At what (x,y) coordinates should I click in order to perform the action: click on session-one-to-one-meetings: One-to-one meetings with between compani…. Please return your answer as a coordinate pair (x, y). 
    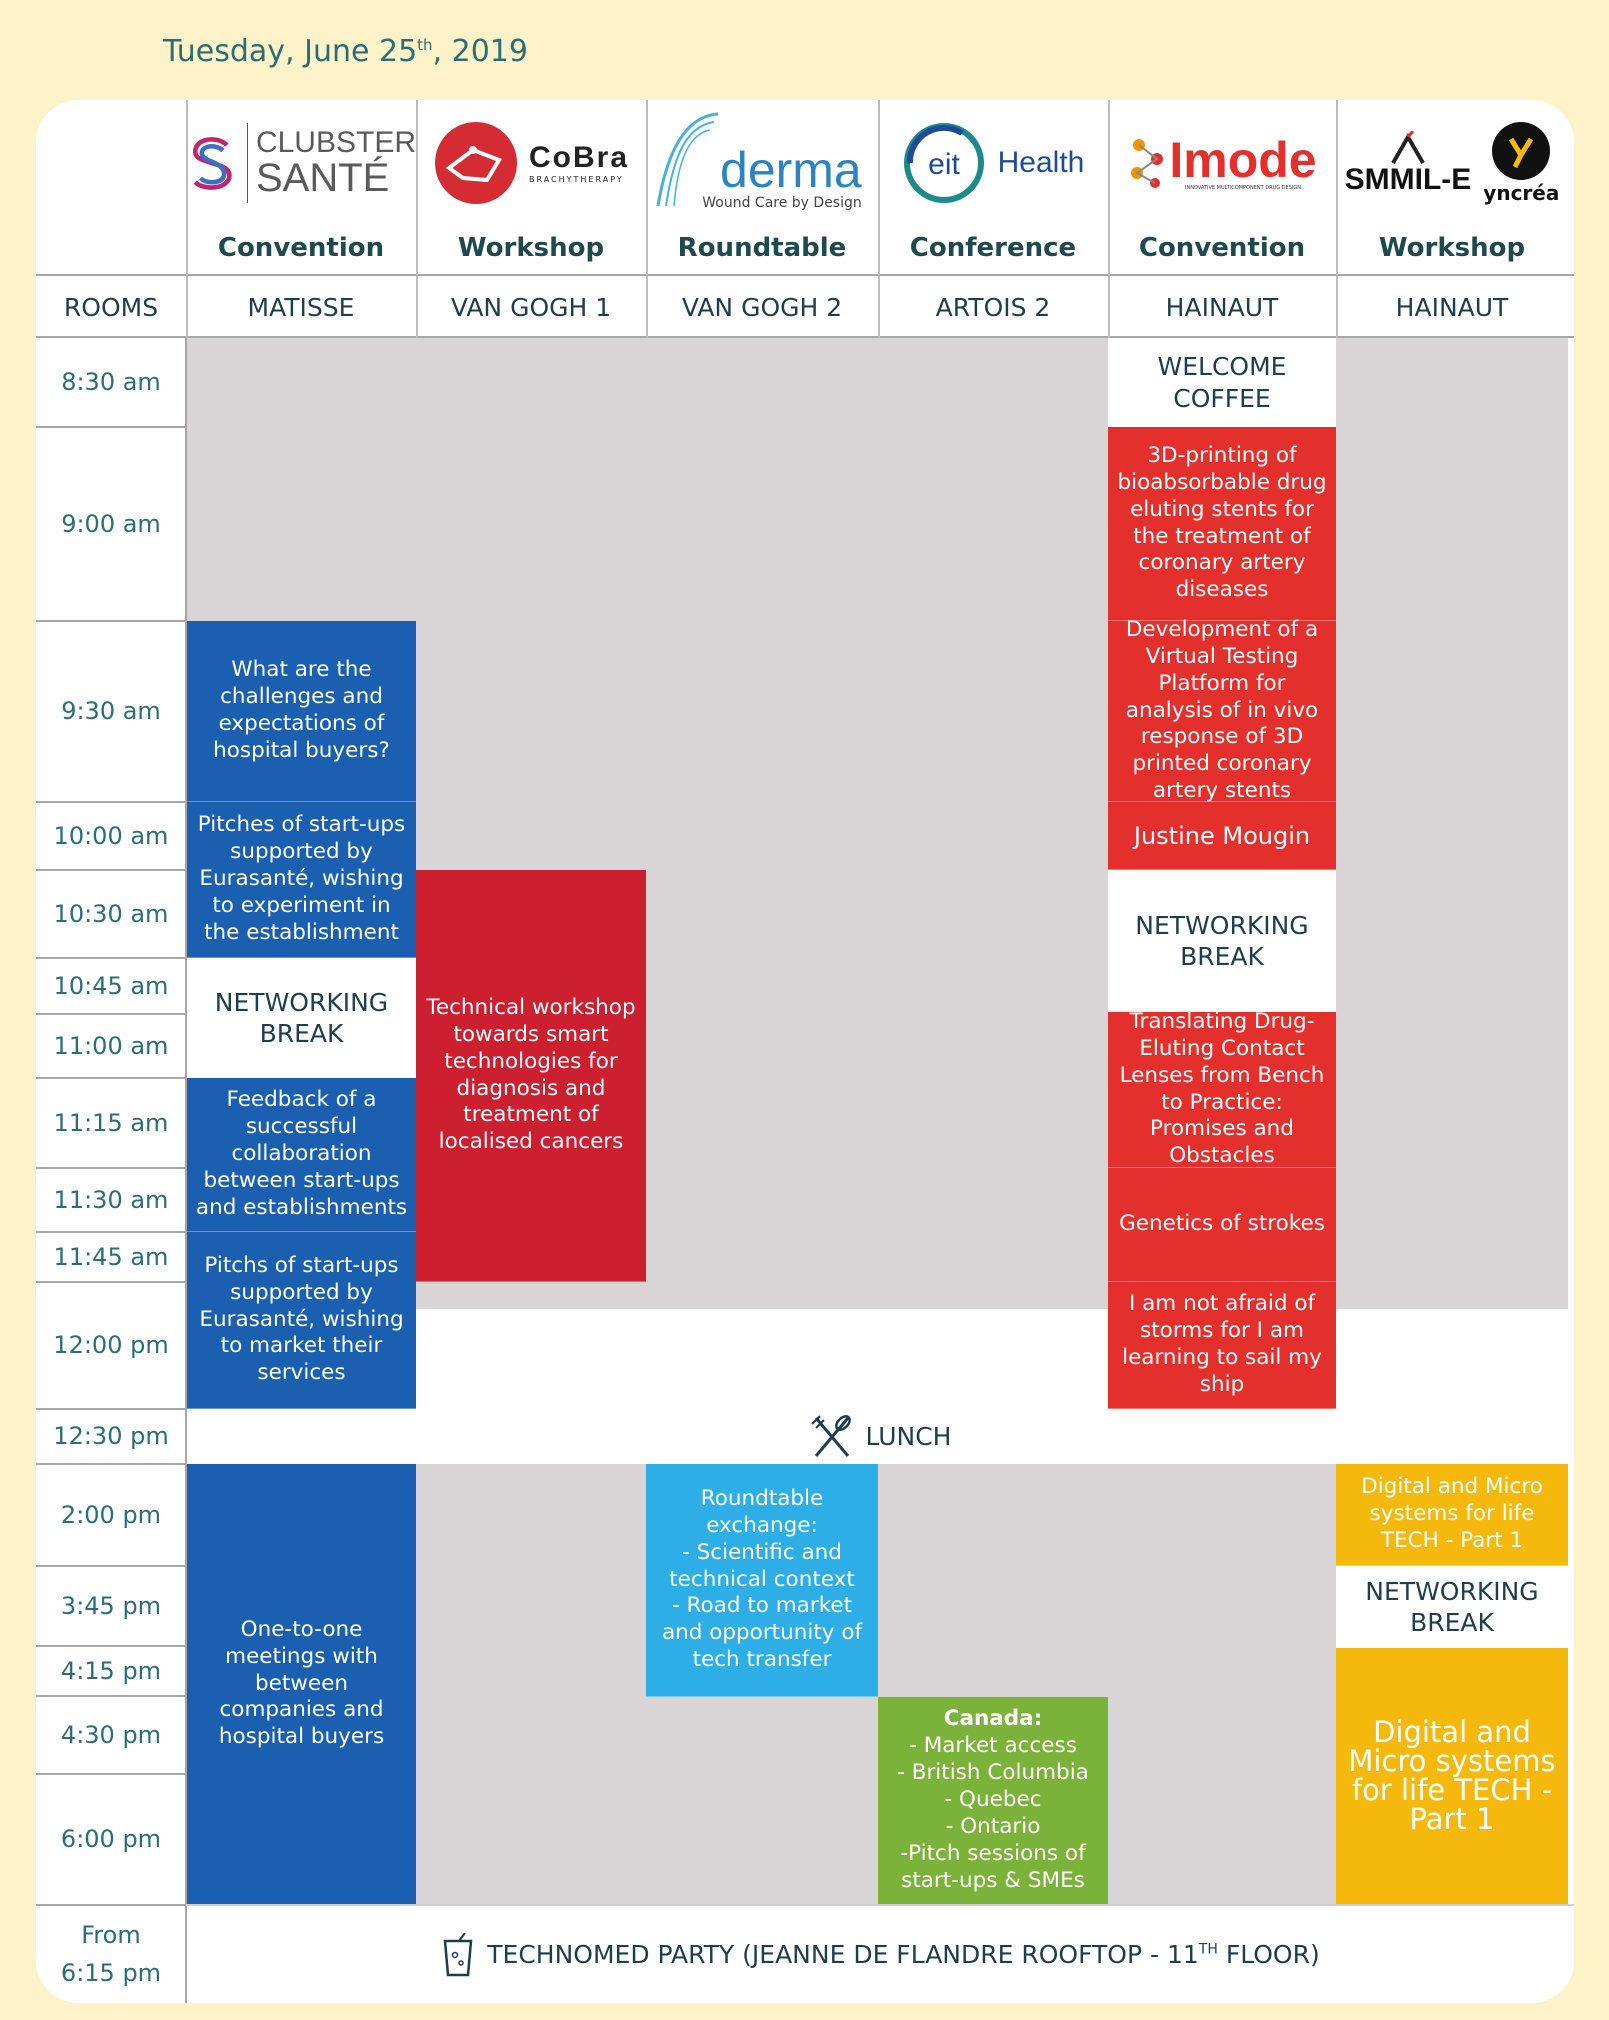
    Looking at the image, I should click on (301, 1684).